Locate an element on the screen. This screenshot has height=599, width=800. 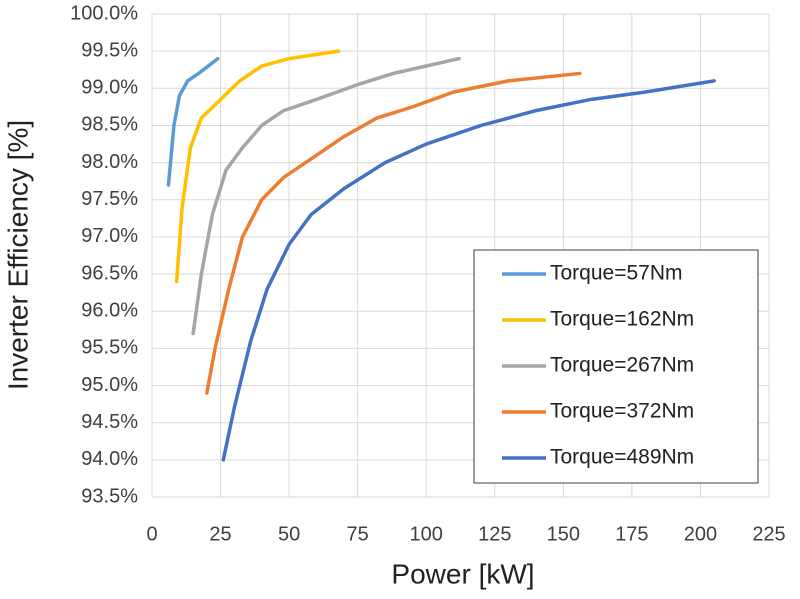
legend-label: Torque=267Nm is located at coordinates (622, 365).